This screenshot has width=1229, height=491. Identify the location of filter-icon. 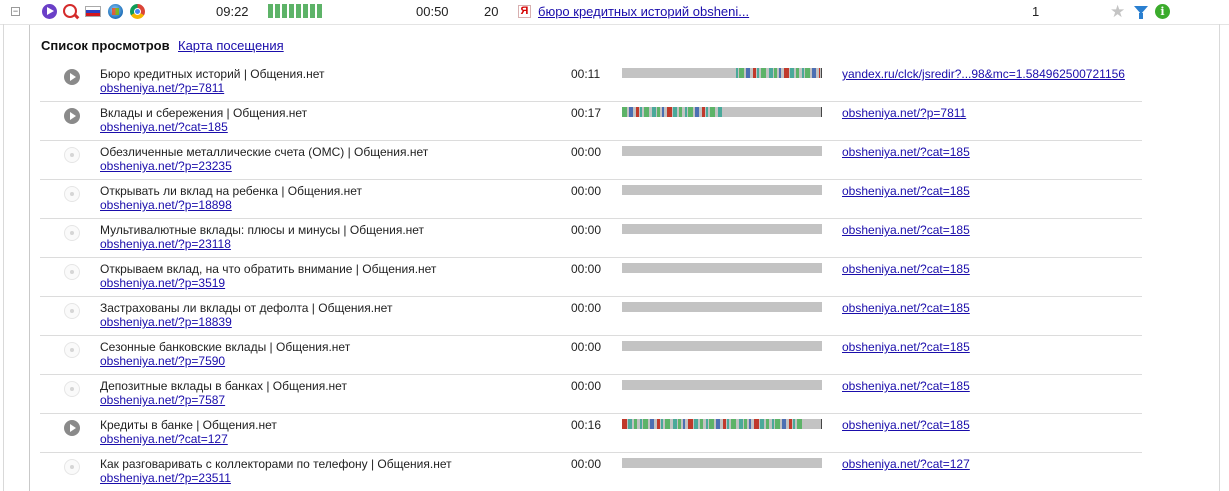
(1141, 12).